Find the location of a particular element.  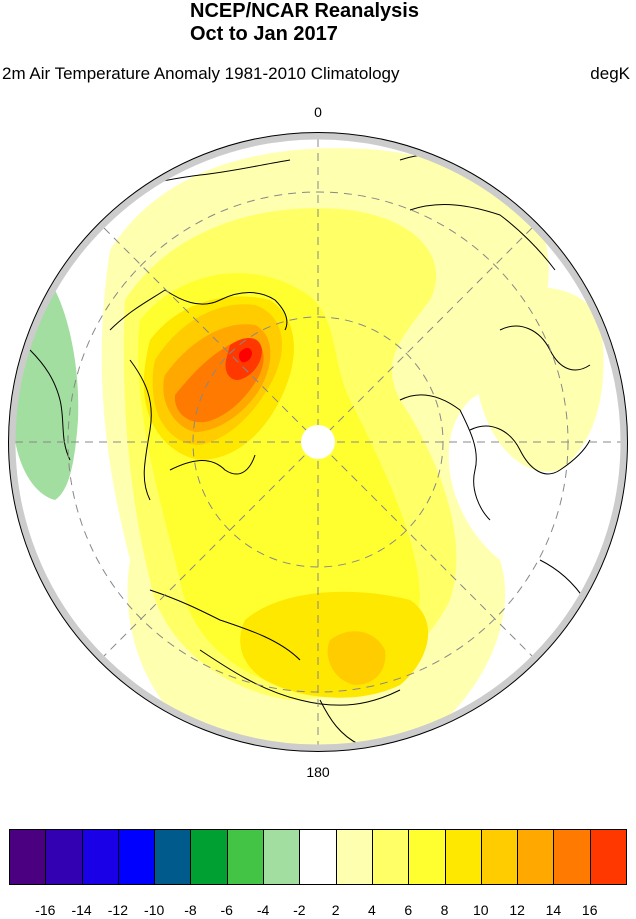

colorbar-labels: -16 -14 -12 -10 -8 -6 -4 -2 2 4 6 8 10 12 14 16 is located at coordinates (317, 874).